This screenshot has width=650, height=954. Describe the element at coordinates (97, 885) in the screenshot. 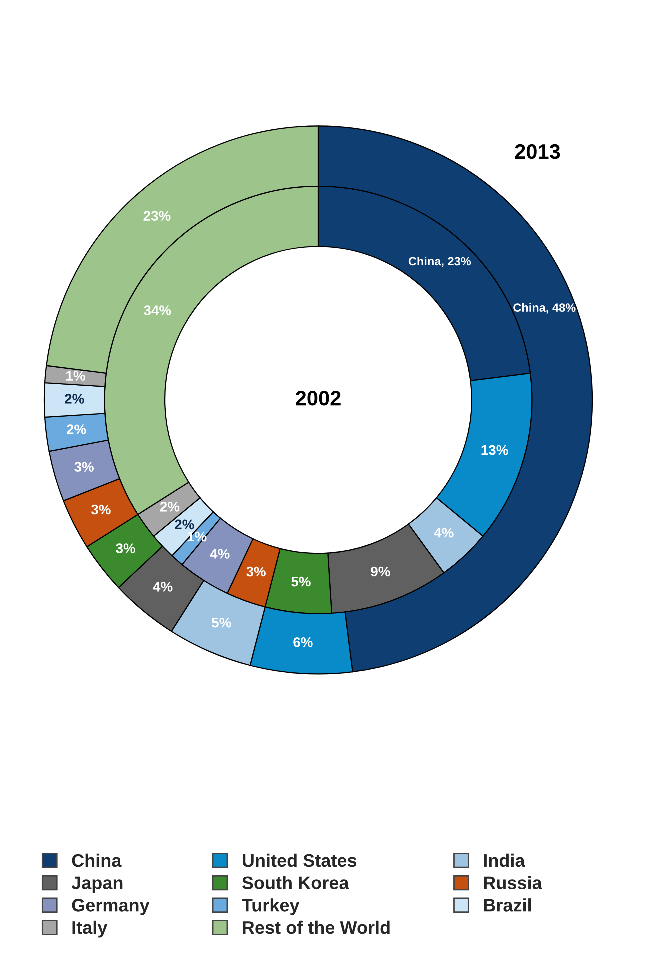

I see `legend-label: Japan` at that location.